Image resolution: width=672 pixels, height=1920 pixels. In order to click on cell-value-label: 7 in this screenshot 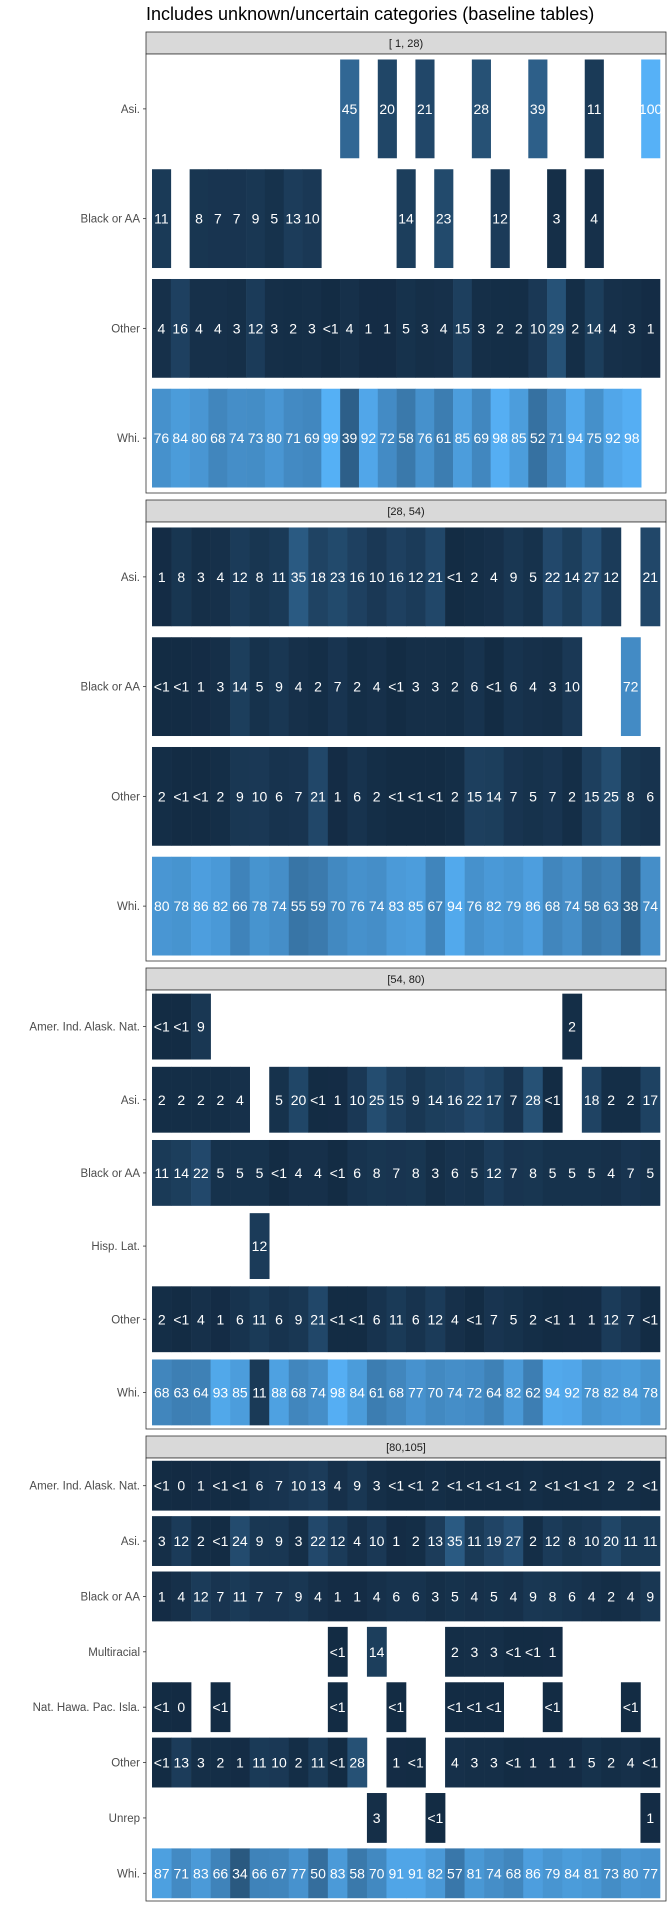, I will do `click(279, 1486)`.